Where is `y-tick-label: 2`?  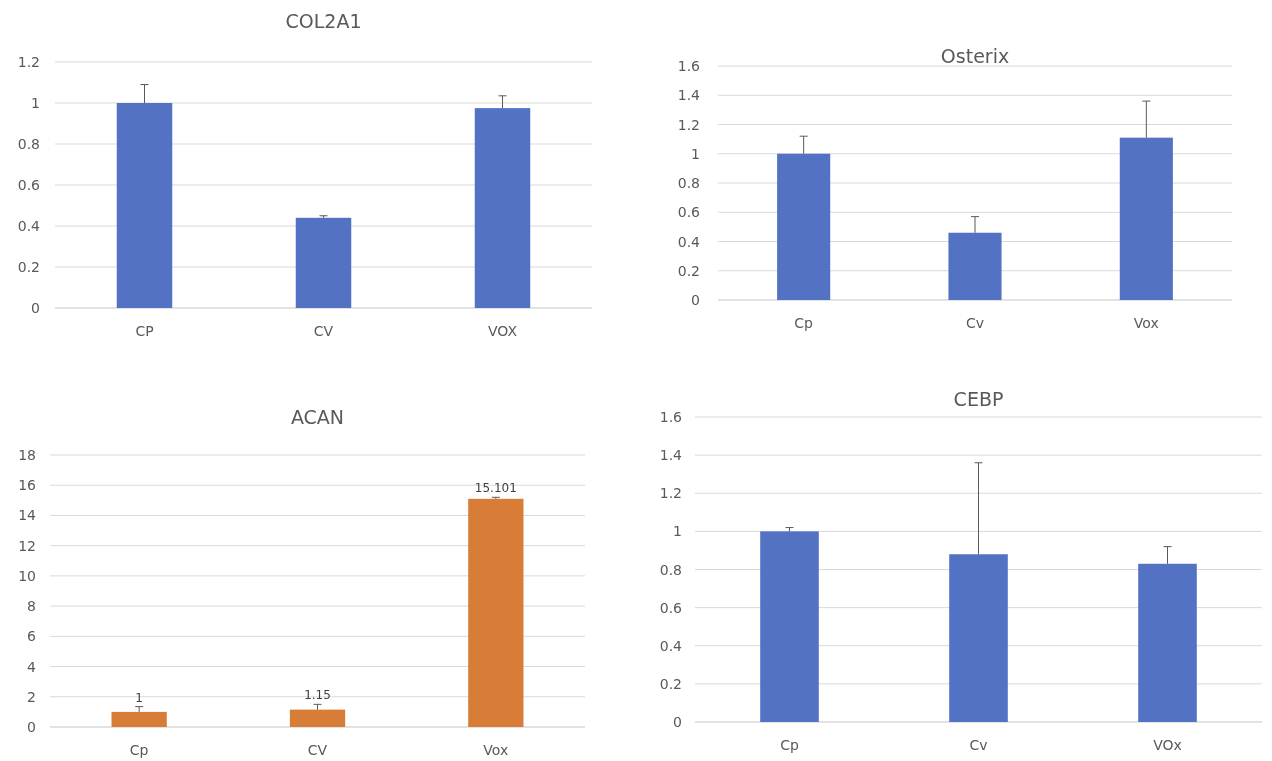 y-tick-label: 2 is located at coordinates (31, 696).